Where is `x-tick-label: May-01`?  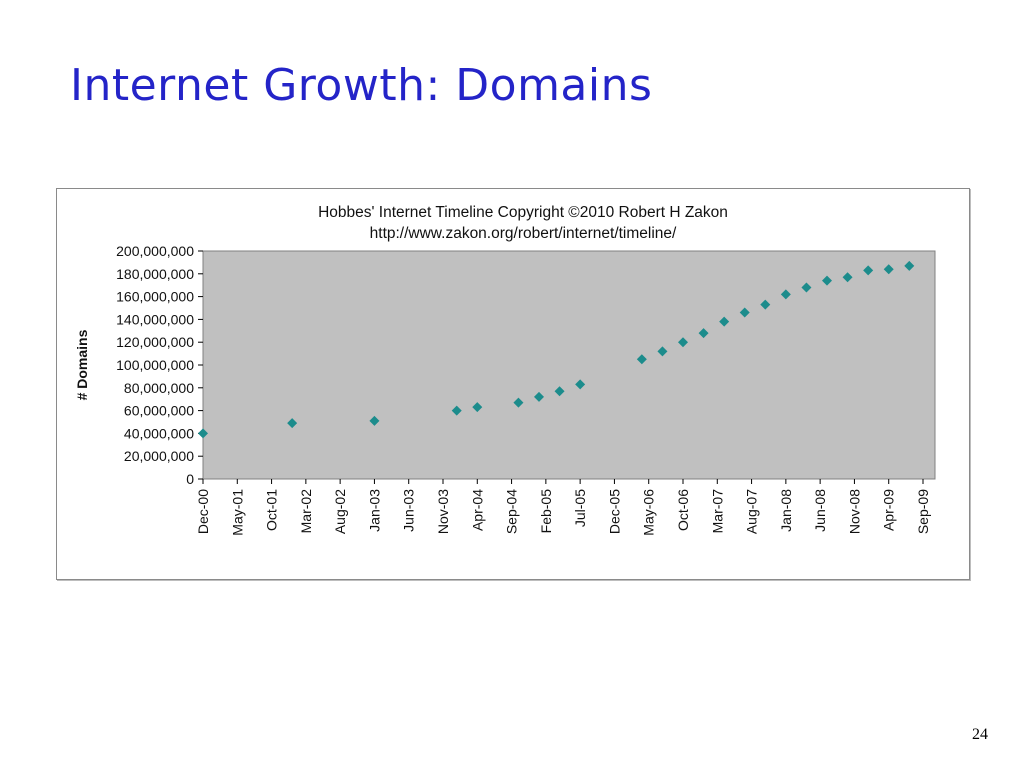
x-tick-label: May-01 is located at coordinates (237, 512).